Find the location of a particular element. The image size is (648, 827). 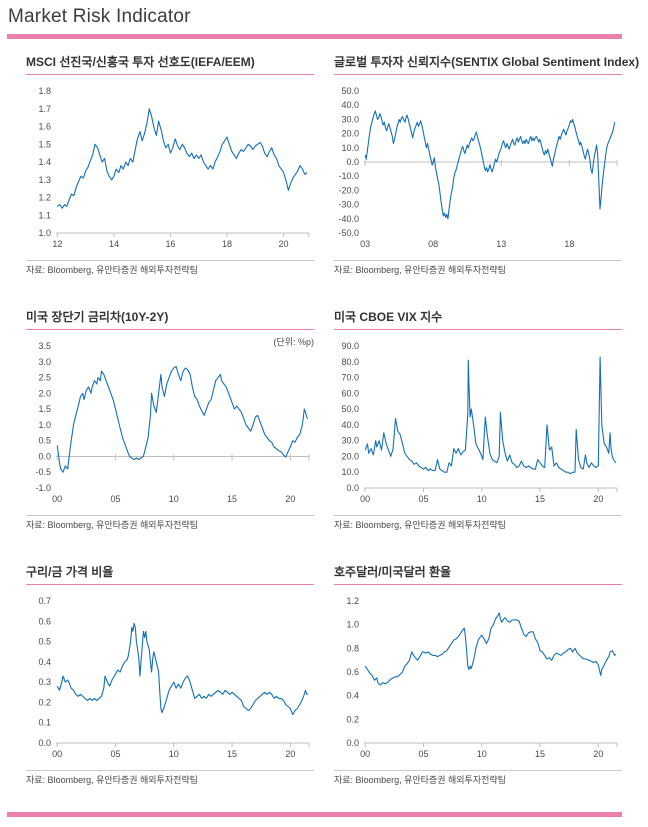

svg-text: 1.8 is located at coordinates (44, 91).